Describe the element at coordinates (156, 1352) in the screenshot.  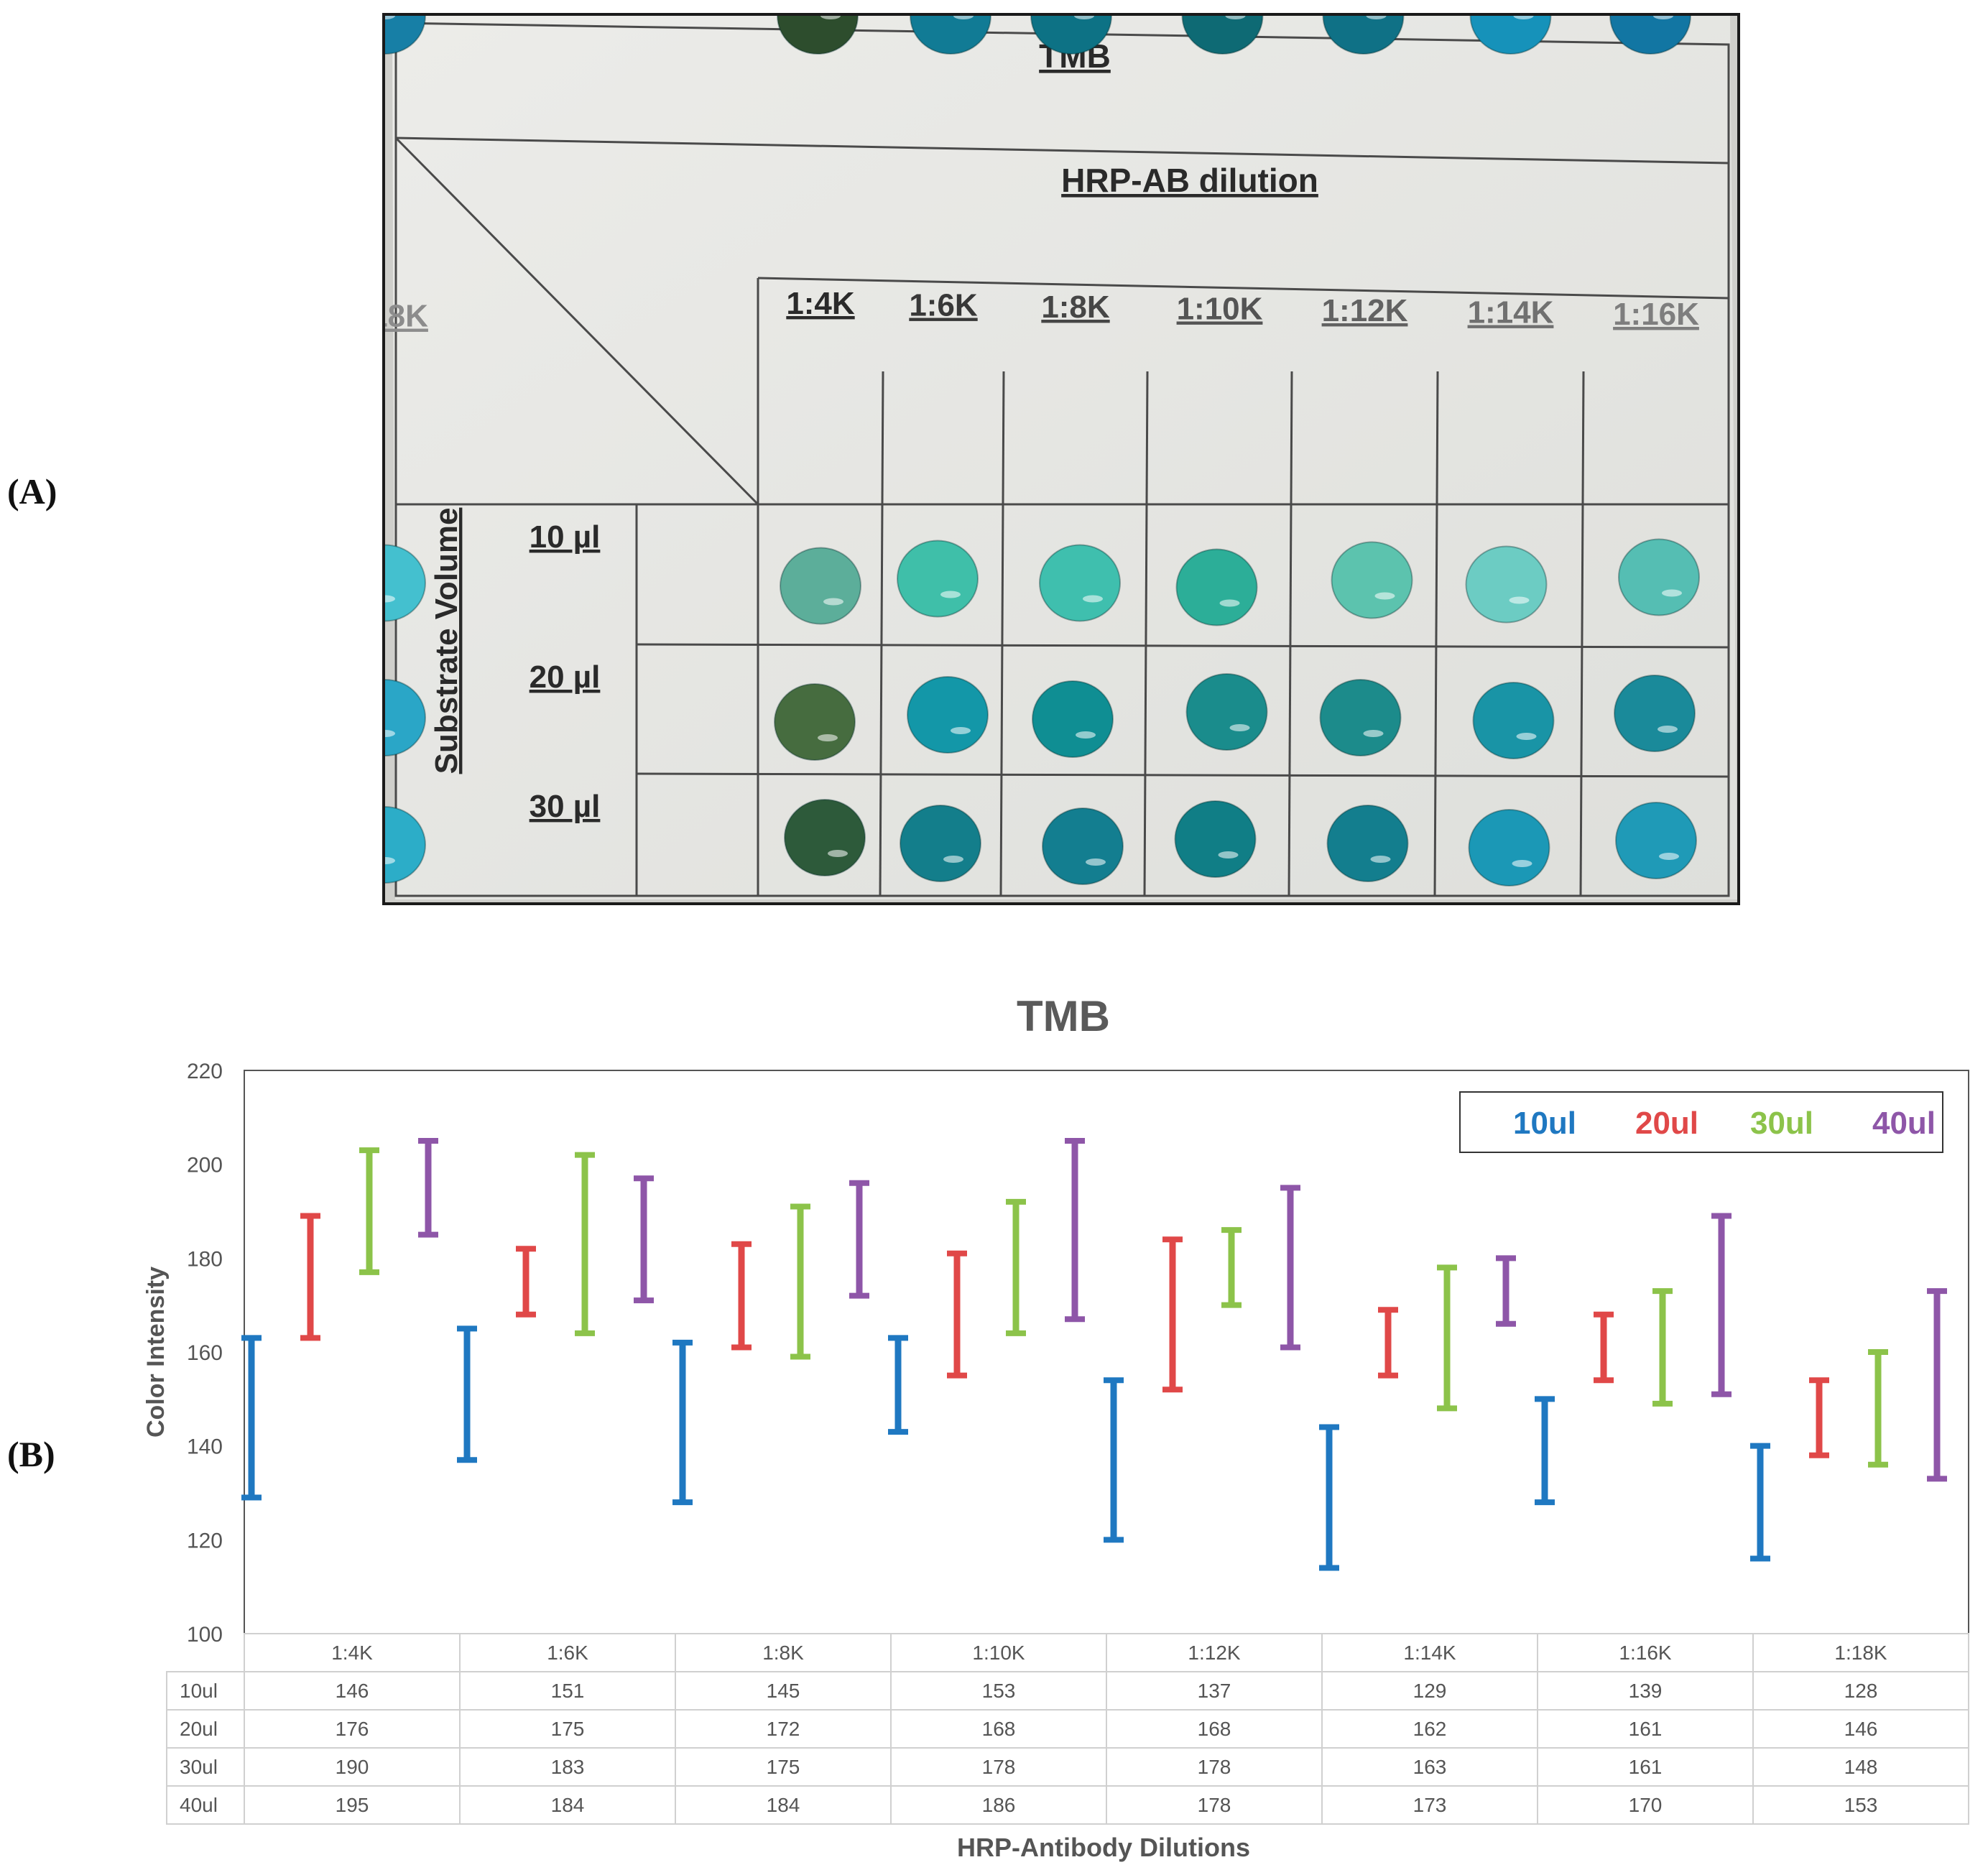
I see `y-axis-label: Color Intensity` at that location.